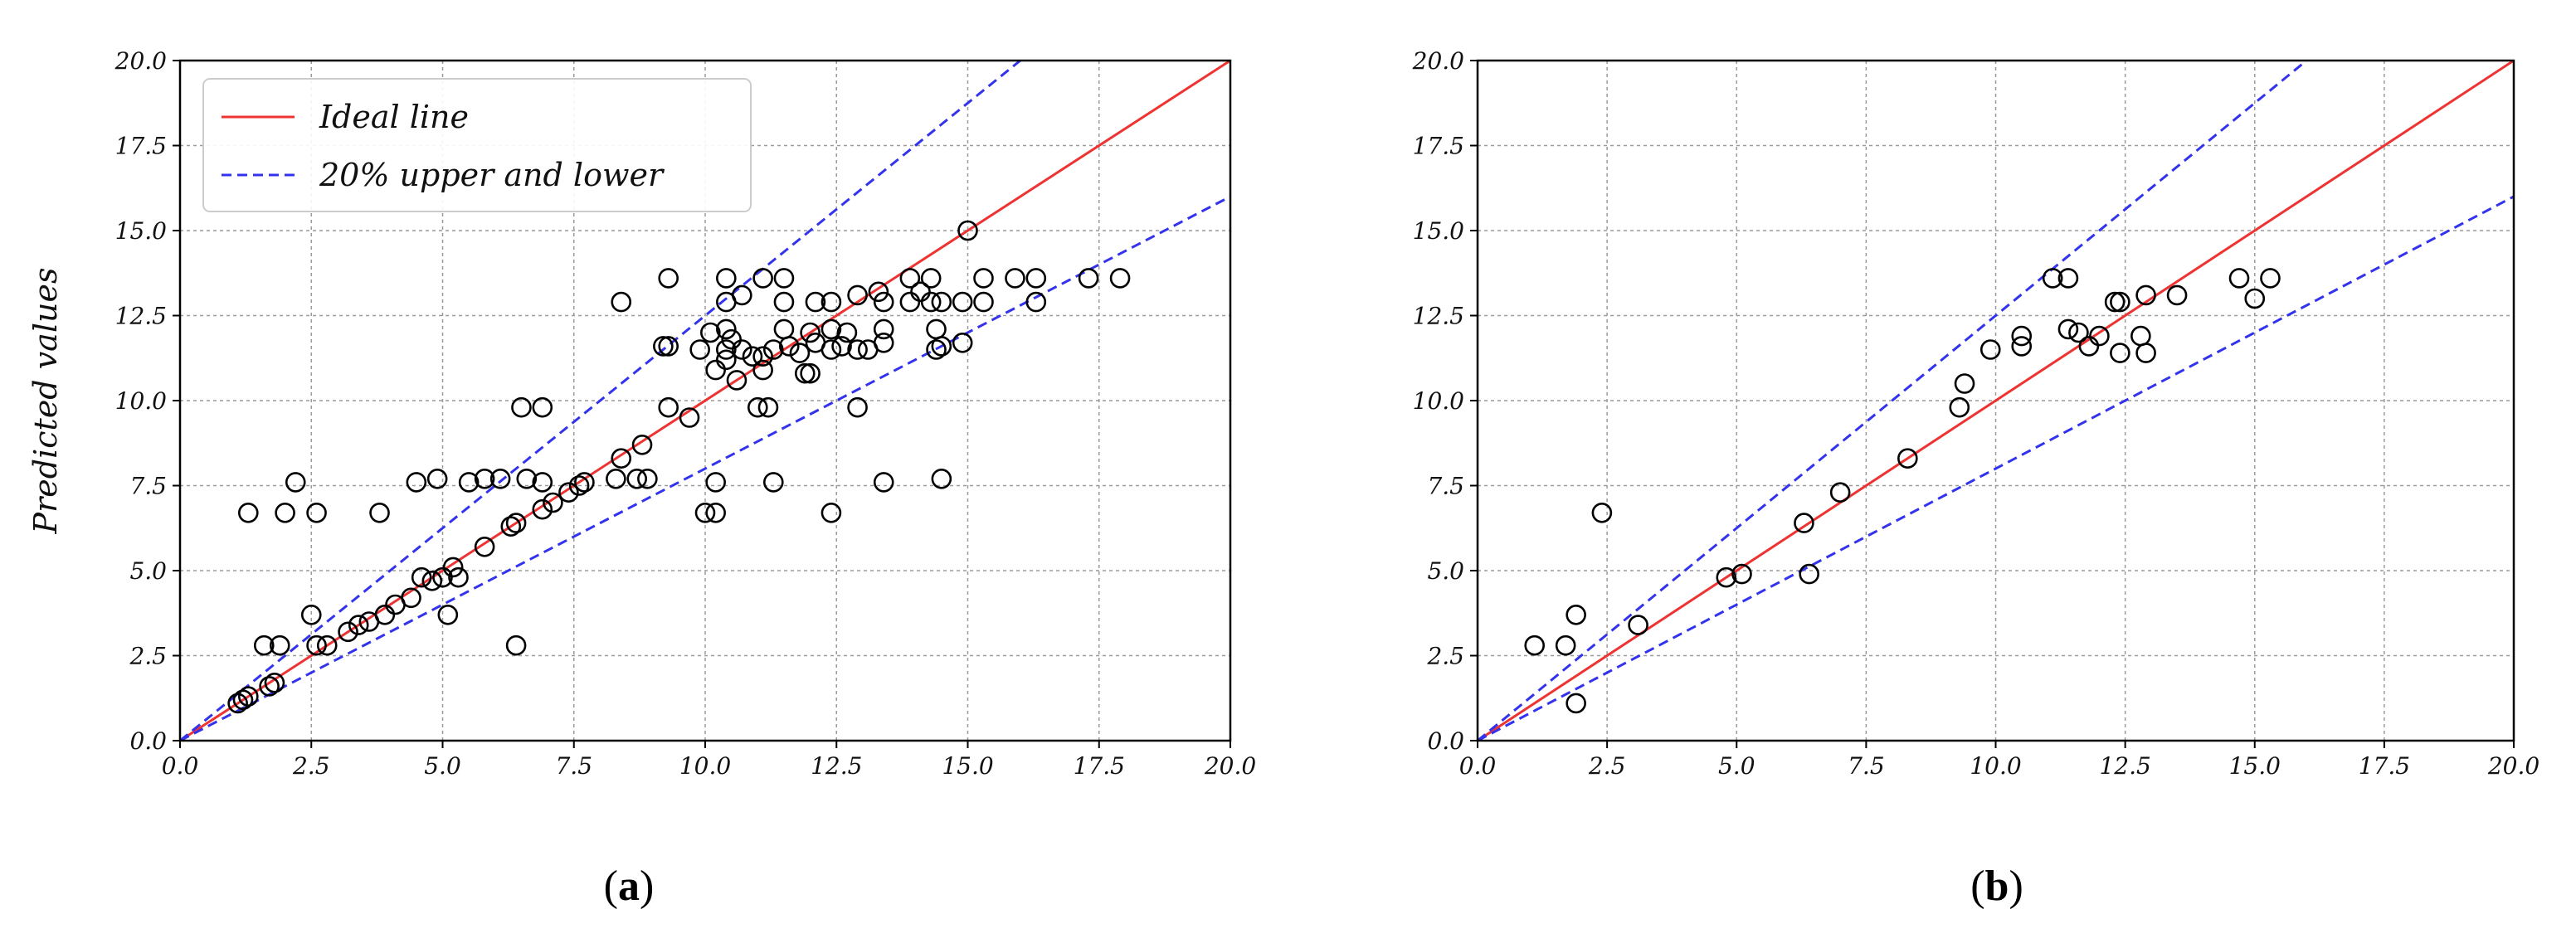 Image resolution: width=2576 pixels, height=948 pixels. I want to click on y-tick-label: 2.5, so click(148, 657).